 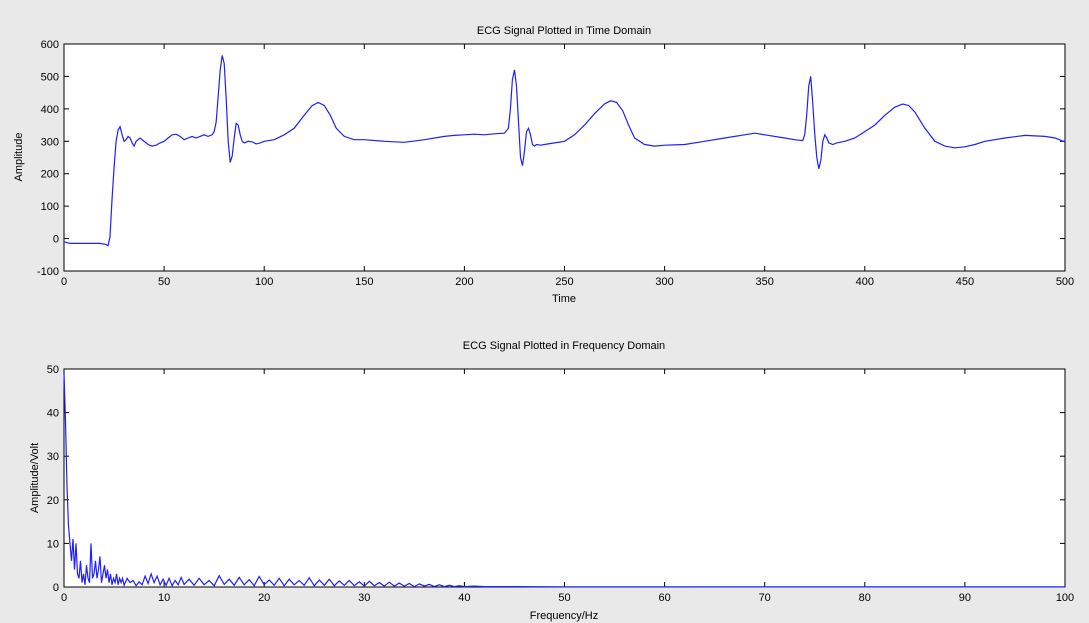 I want to click on frequency-domain-xtick-label: 10, so click(x=164, y=598).